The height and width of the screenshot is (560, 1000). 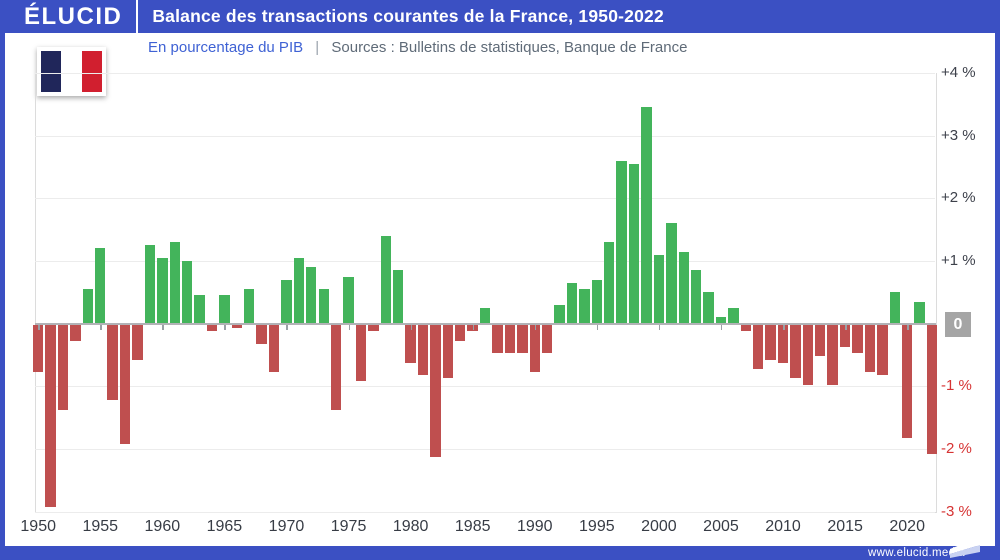 I want to click on bar-1994, so click(x=584, y=306).